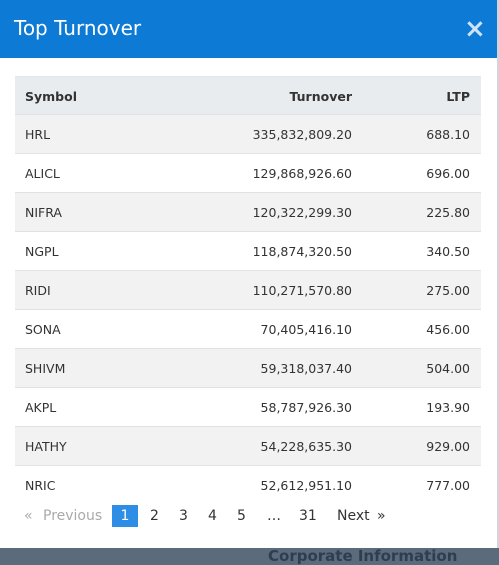 This screenshot has height=565, width=499. I want to click on first-page: «, so click(28, 516).